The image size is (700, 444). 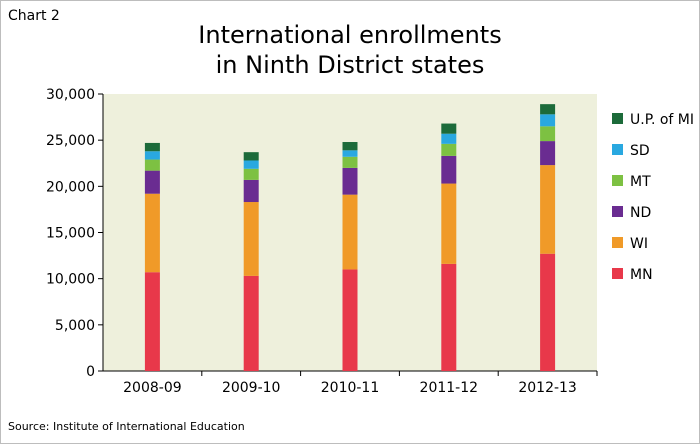 I want to click on x-tick-label: 2010-11, so click(x=350, y=388).